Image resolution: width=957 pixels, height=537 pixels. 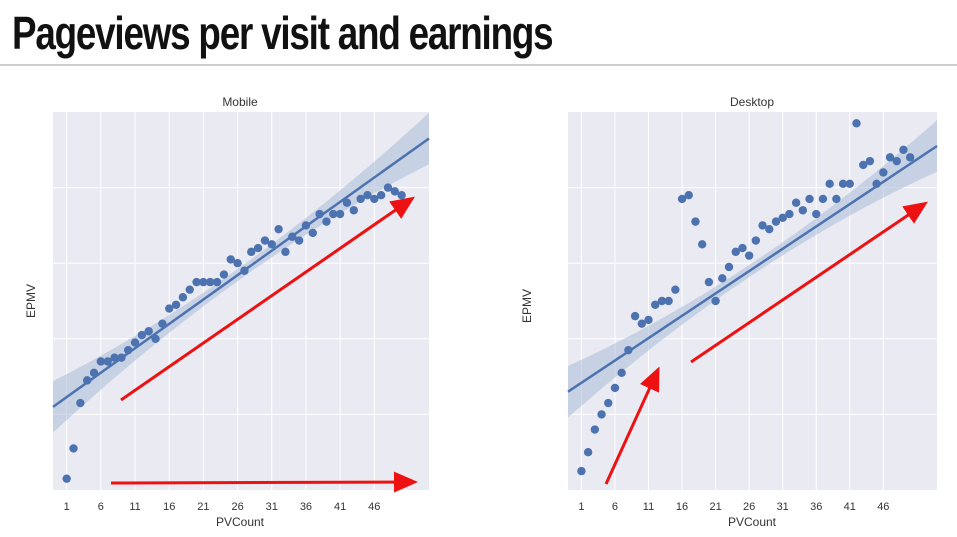 What do you see at coordinates (267, 299) in the screenshot?
I see `mobile-arrow-trend` at bounding box center [267, 299].